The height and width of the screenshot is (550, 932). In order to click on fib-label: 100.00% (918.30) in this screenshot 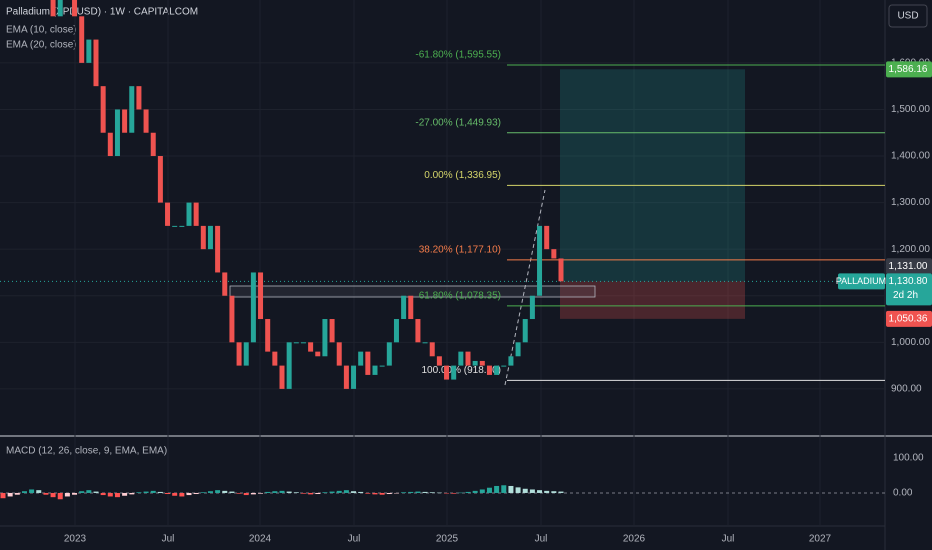, I will do `click(461, 370)`.